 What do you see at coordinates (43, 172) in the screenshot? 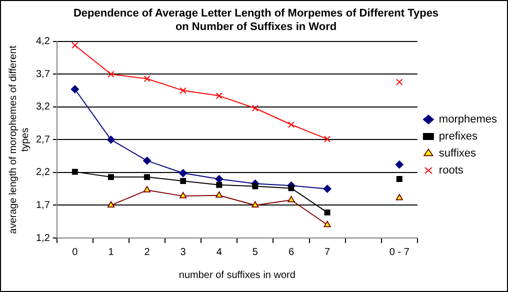
I see `y-tick-label: 2,2` at bounding box center [43, 172].